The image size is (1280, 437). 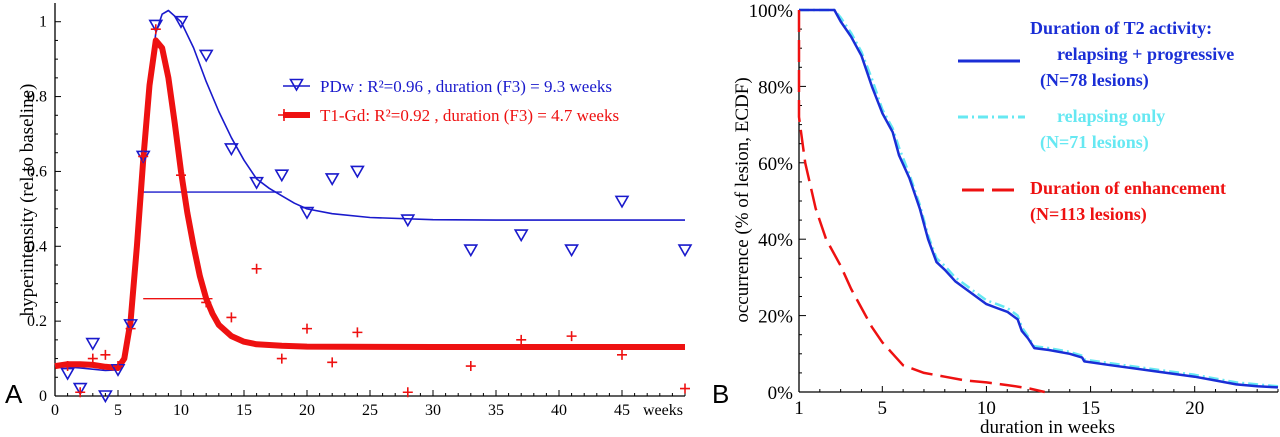 I want to click on panel-a-y-tick-label: 1, so click(x=43, y=22).